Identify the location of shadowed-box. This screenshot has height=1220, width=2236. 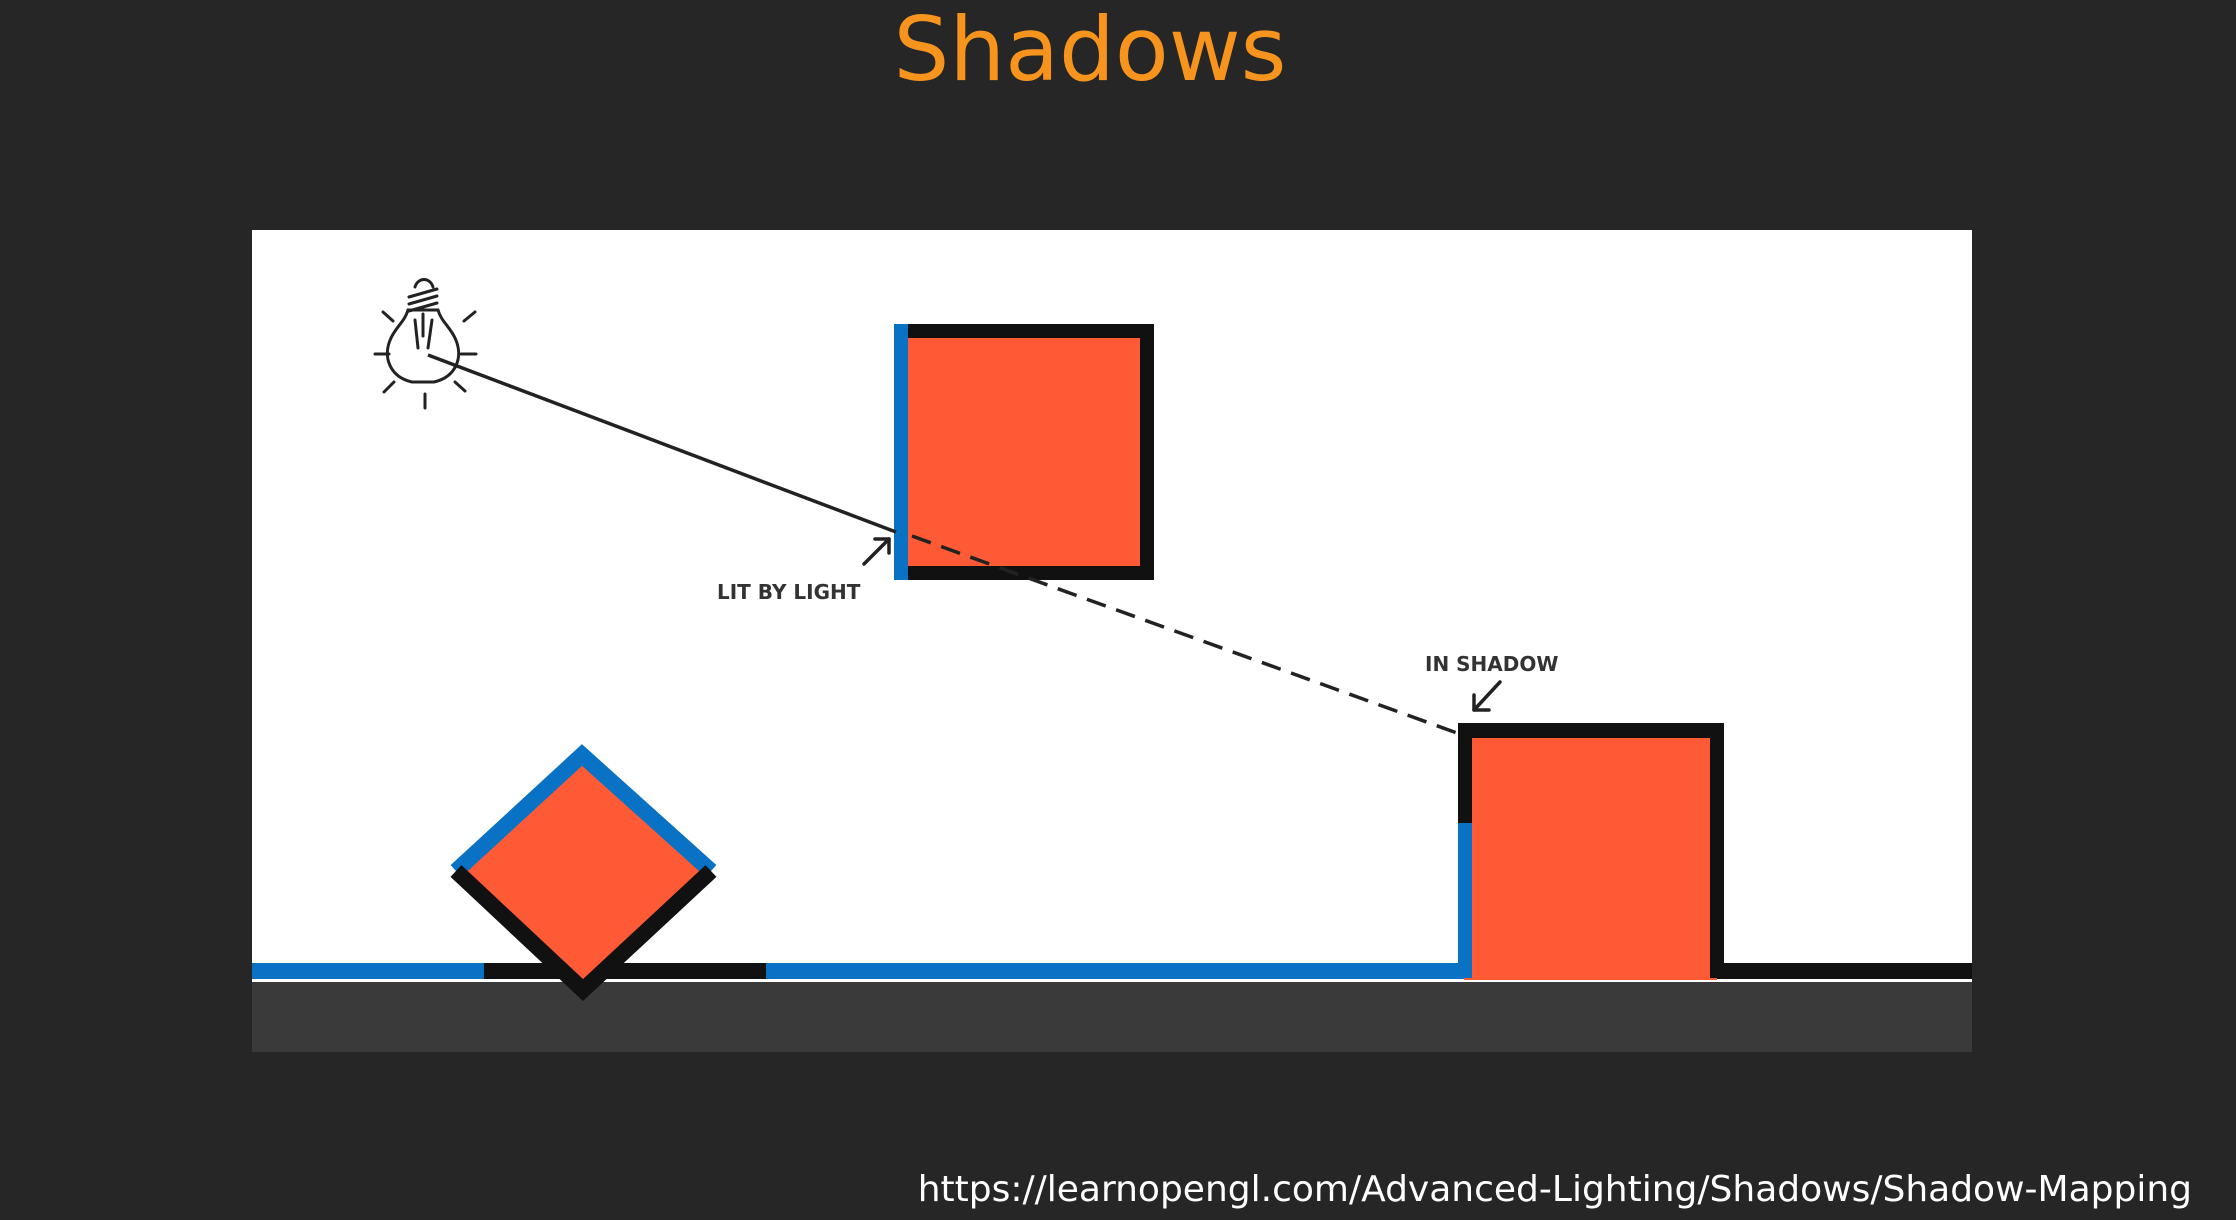
(1591, 851).